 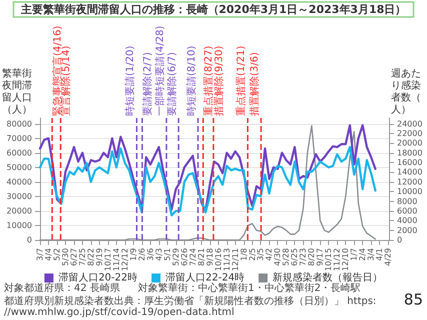 I want to click on y2-tick-label: 8000, so click(x=407, y=201).